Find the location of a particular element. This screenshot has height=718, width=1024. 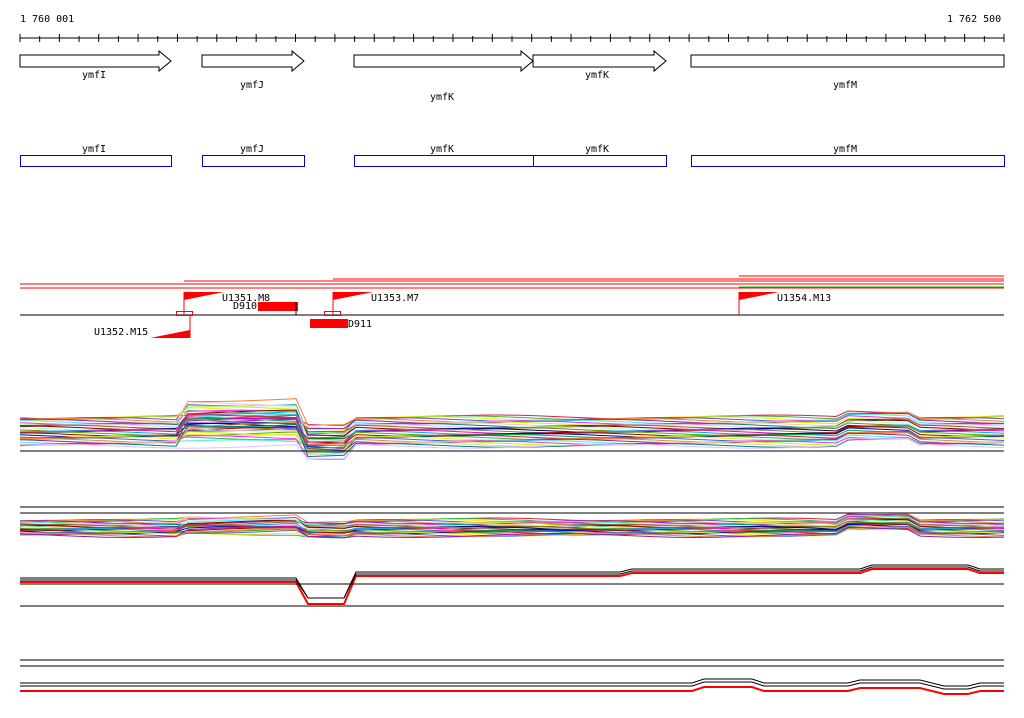

feature-flag-label: U1353.M7 is located at coordinates (395, 298).